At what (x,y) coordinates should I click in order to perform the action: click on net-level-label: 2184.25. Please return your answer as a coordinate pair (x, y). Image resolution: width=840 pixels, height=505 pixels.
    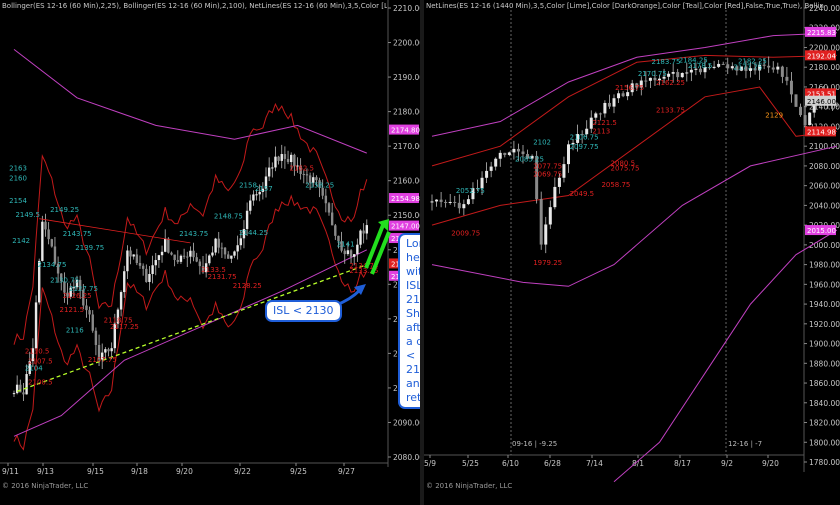
    Looking at the image, I should click on (693, 60).